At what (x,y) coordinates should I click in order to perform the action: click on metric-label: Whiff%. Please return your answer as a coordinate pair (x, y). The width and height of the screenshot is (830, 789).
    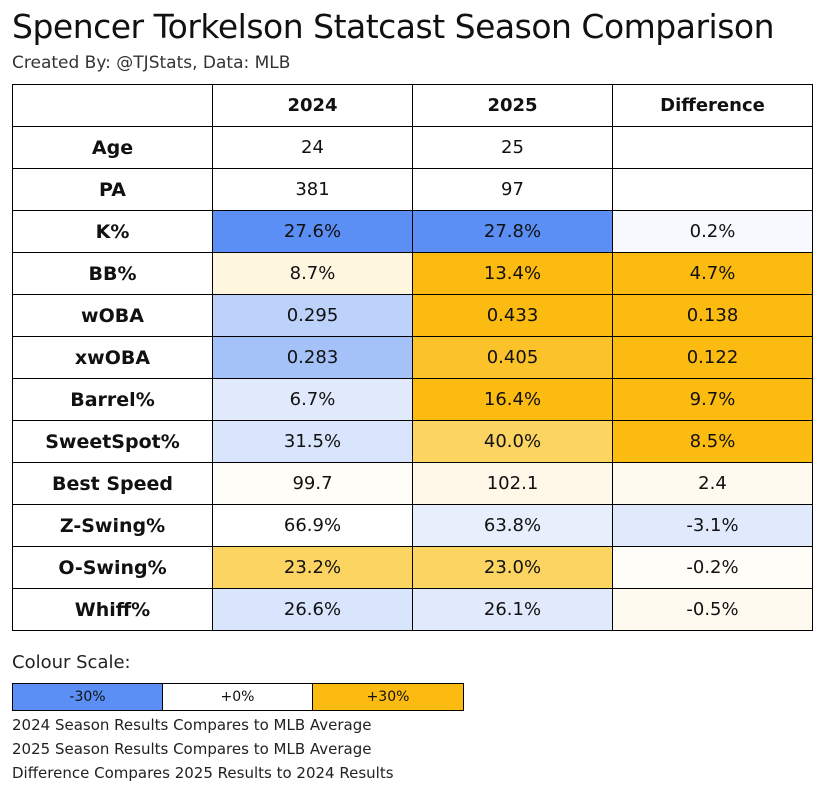
    Looking at the image, I should click on (112, 609).